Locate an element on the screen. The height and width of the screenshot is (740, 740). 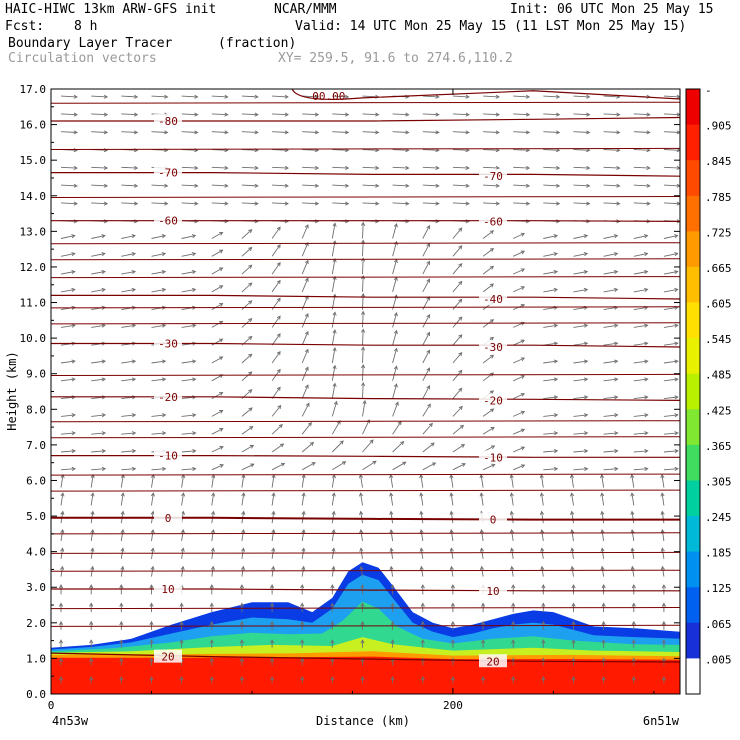
colorbar-label: .425 is located at coordinates (718, 410).